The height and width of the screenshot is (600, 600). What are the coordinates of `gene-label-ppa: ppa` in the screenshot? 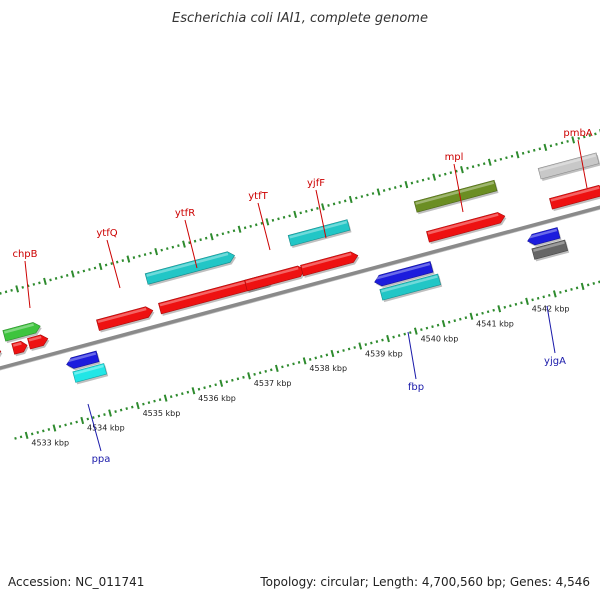 It's located at (98, 434).